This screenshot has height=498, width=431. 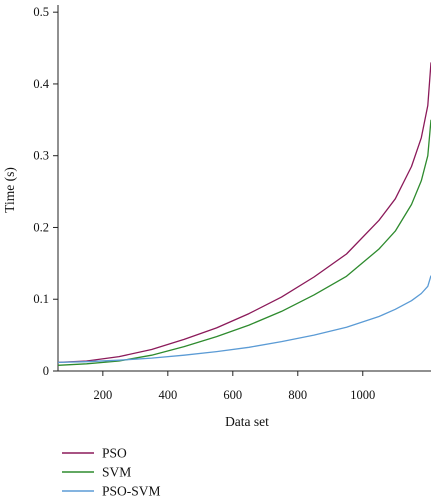 What do you see at coordinates (114, 453) in the screenshot?
I see `legend-label-pso: PSO` at bounding box center [114, 453].